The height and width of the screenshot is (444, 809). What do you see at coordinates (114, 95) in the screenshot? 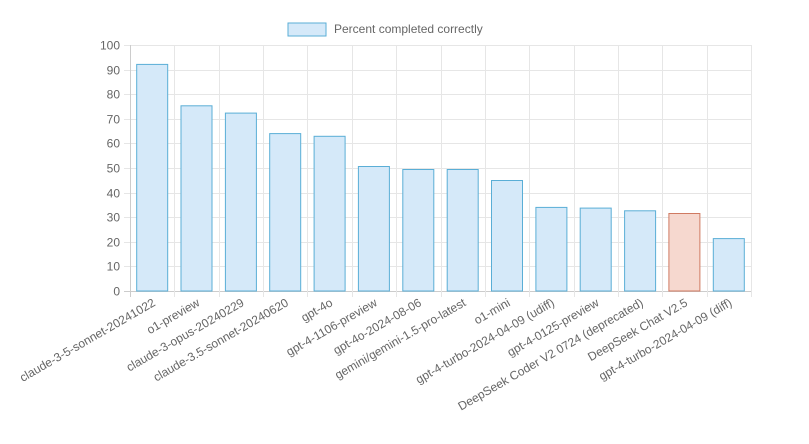
I see `y-tick-label: 80` at bounding box center [114, 95].